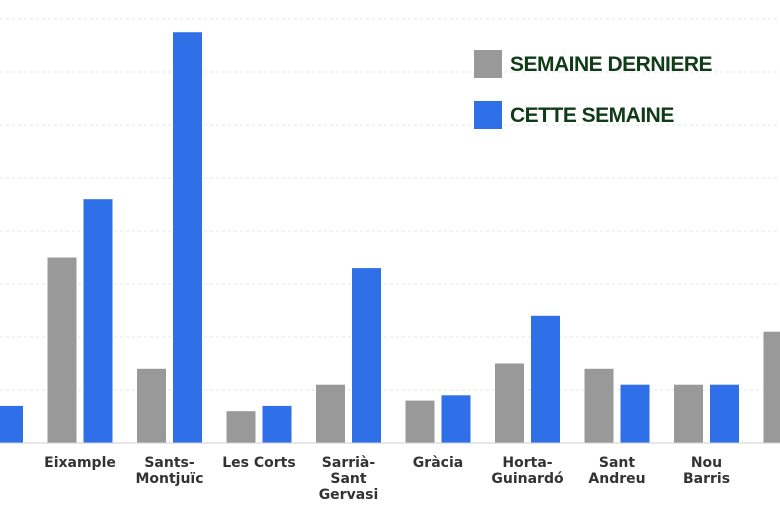 This screenshot has height=506, width=780. What do you see at coordinates (706, 471) in the screenshot?
I see `x-tick-label: Nou Barris` at bounding box center [706, 471].